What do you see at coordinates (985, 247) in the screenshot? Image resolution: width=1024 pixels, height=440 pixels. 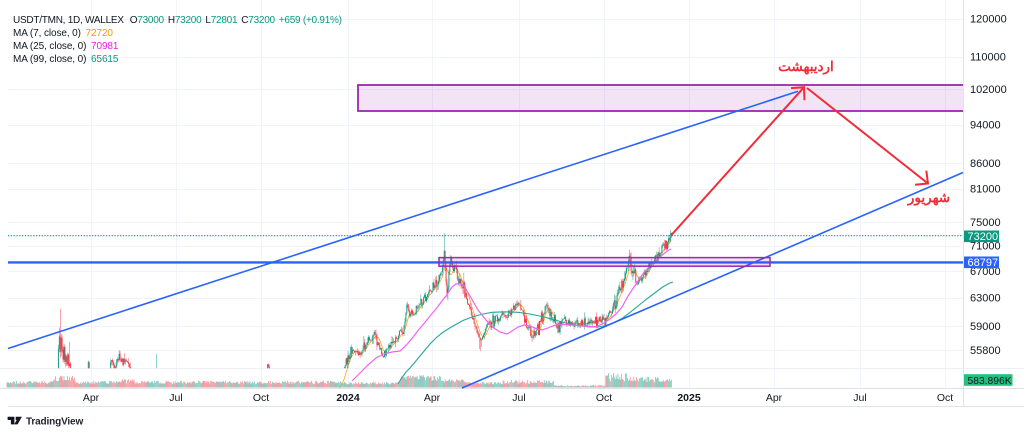 I see `svg-text: 71000` at bounding box center [985, 247].